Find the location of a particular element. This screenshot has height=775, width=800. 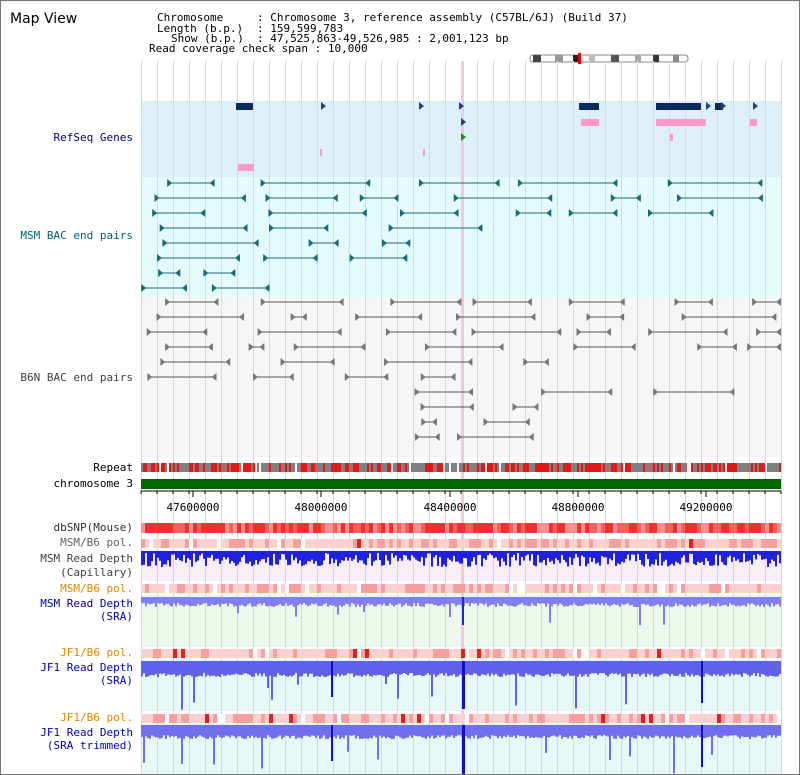

b6n-bac-end is located at coordinates (216, 302).